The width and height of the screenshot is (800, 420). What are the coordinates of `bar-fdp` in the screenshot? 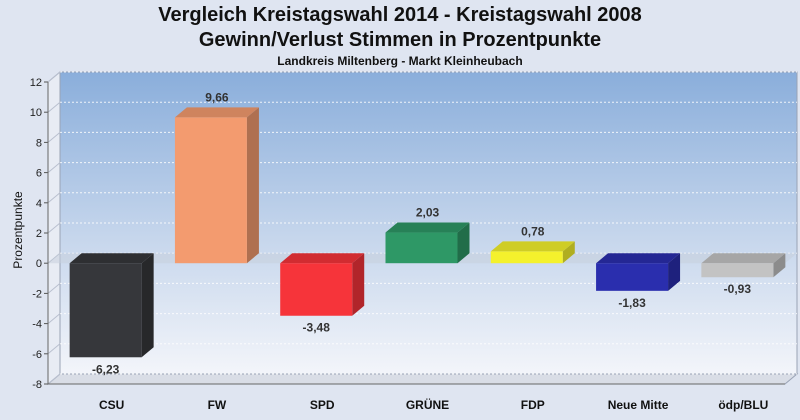 It's located at (532, 252).